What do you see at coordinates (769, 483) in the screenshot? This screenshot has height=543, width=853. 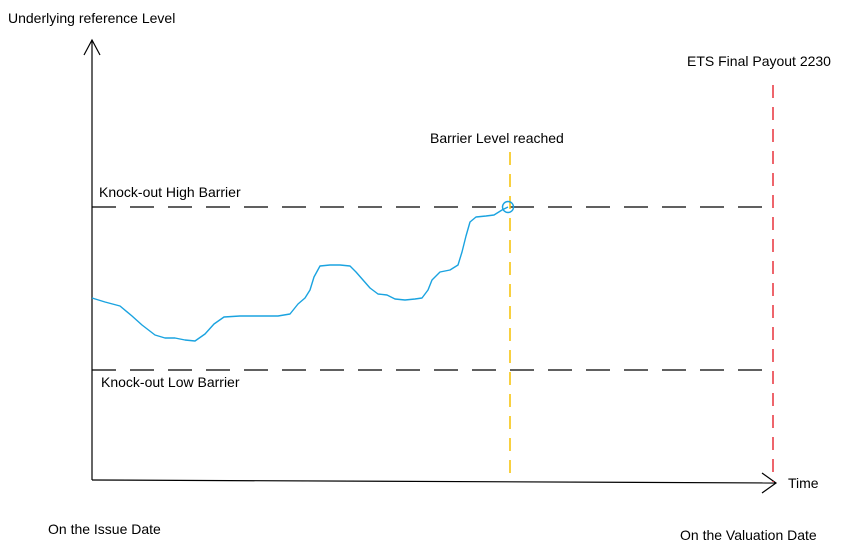 I see `x-axis-arrowhead` at bounding box center [769, 483].